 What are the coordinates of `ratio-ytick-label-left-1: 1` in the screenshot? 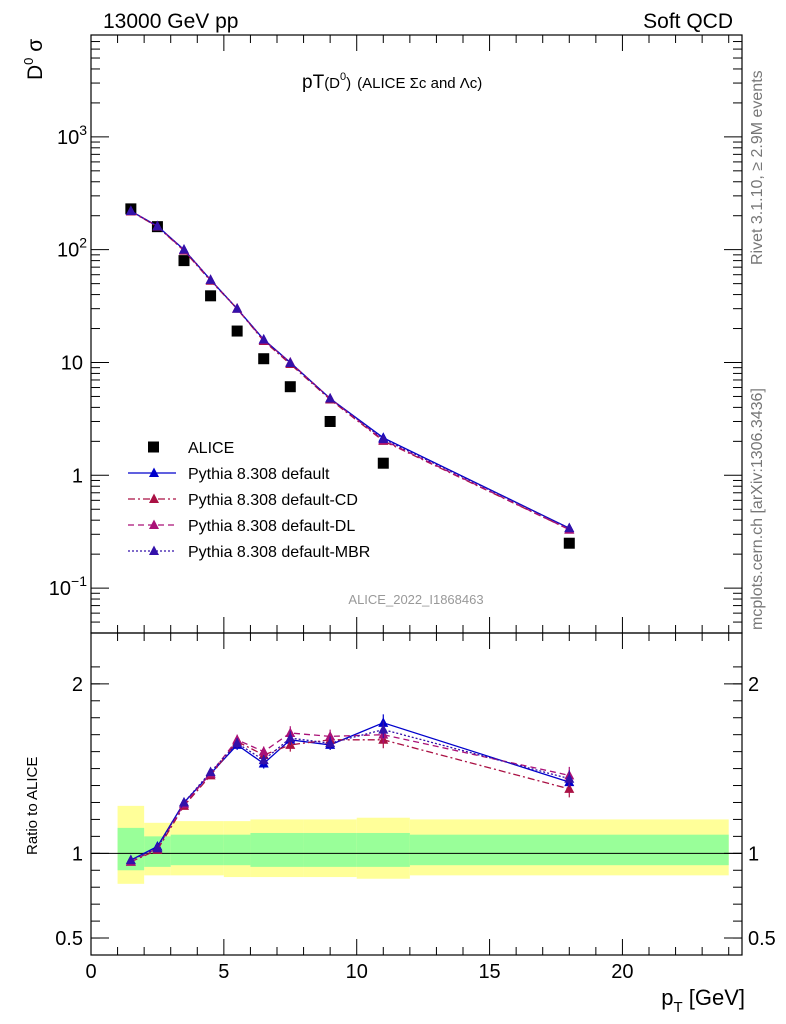 It's located at (77, 854).